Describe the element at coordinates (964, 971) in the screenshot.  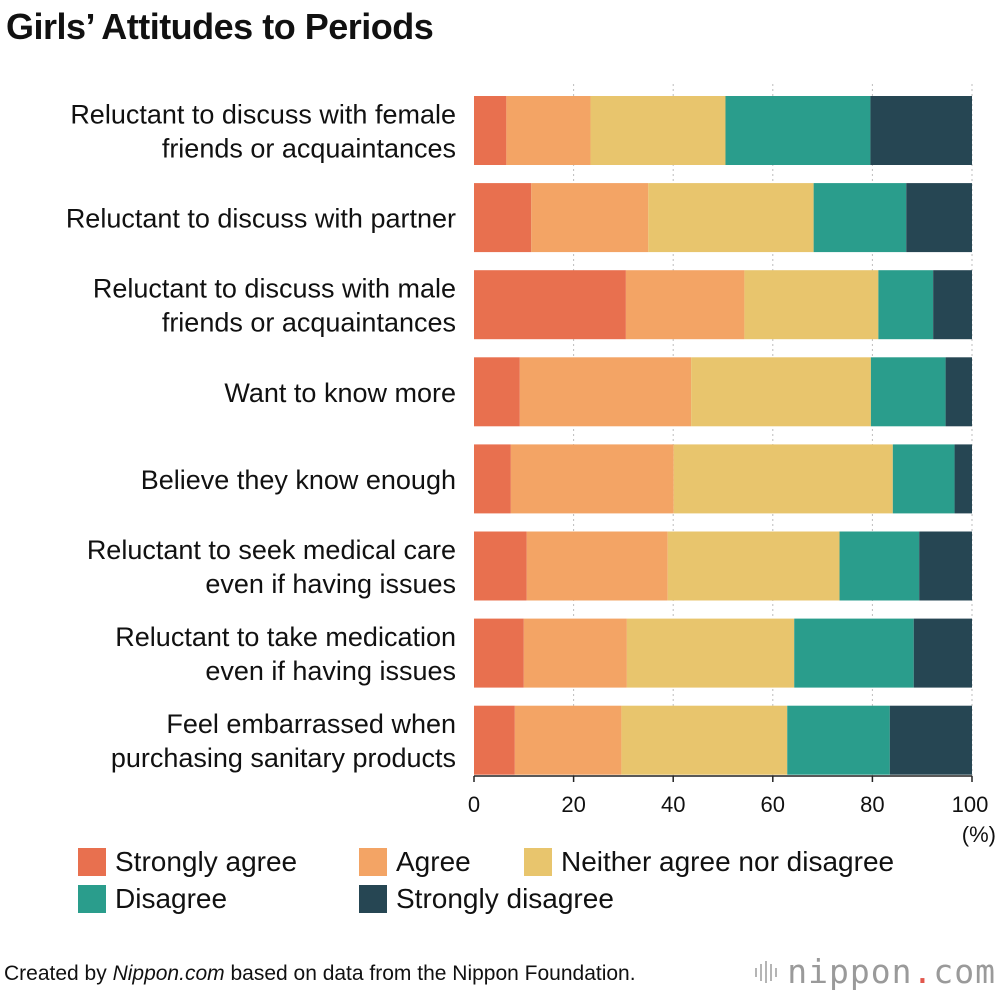
I see `brand-tld: com` at that location.